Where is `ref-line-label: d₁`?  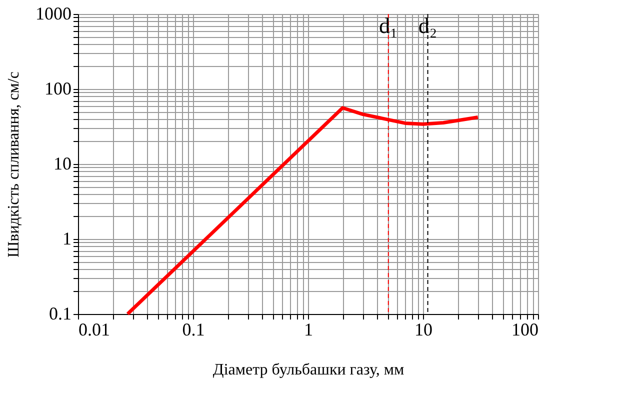 ref-line-label: d₁ is located at coordinates (388, 25).